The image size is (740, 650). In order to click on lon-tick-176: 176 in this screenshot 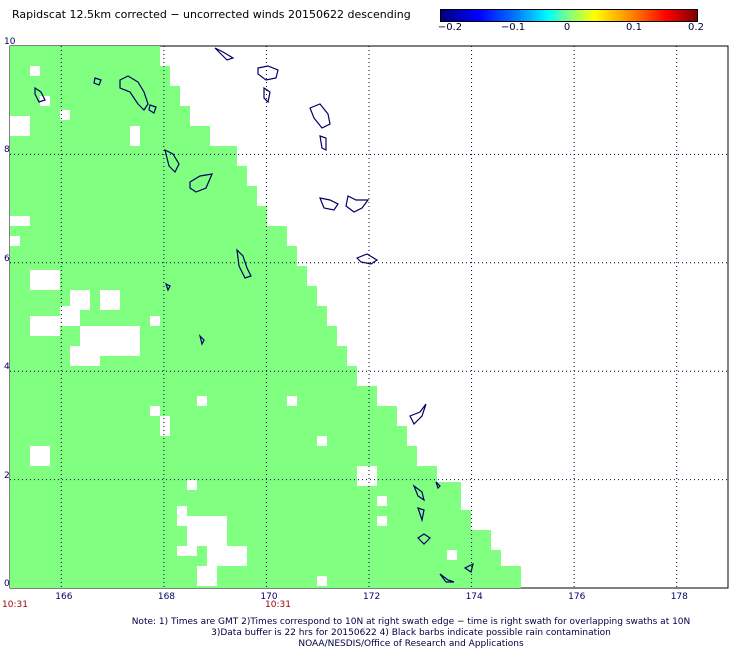, I will do `click(577, 597)`.